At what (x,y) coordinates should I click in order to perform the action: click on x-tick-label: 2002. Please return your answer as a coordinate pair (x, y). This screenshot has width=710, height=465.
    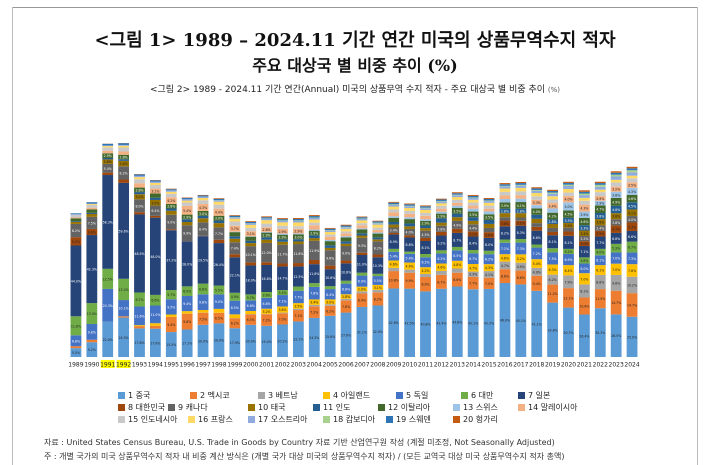
    Looking at the image, I should click on (282, 365).